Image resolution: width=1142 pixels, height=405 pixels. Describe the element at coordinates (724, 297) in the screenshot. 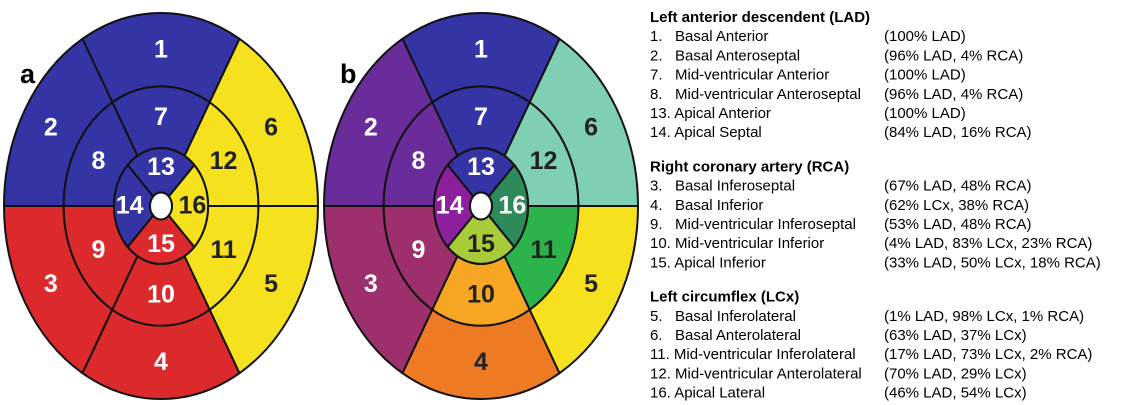

I see `group-title: Left circumflex (LCx)` at that location.